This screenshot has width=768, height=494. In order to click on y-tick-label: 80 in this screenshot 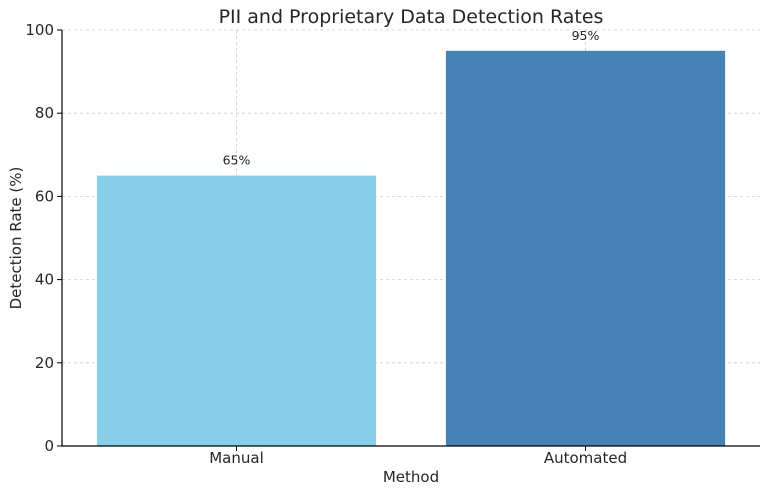, I will do `click(44, 113)`.